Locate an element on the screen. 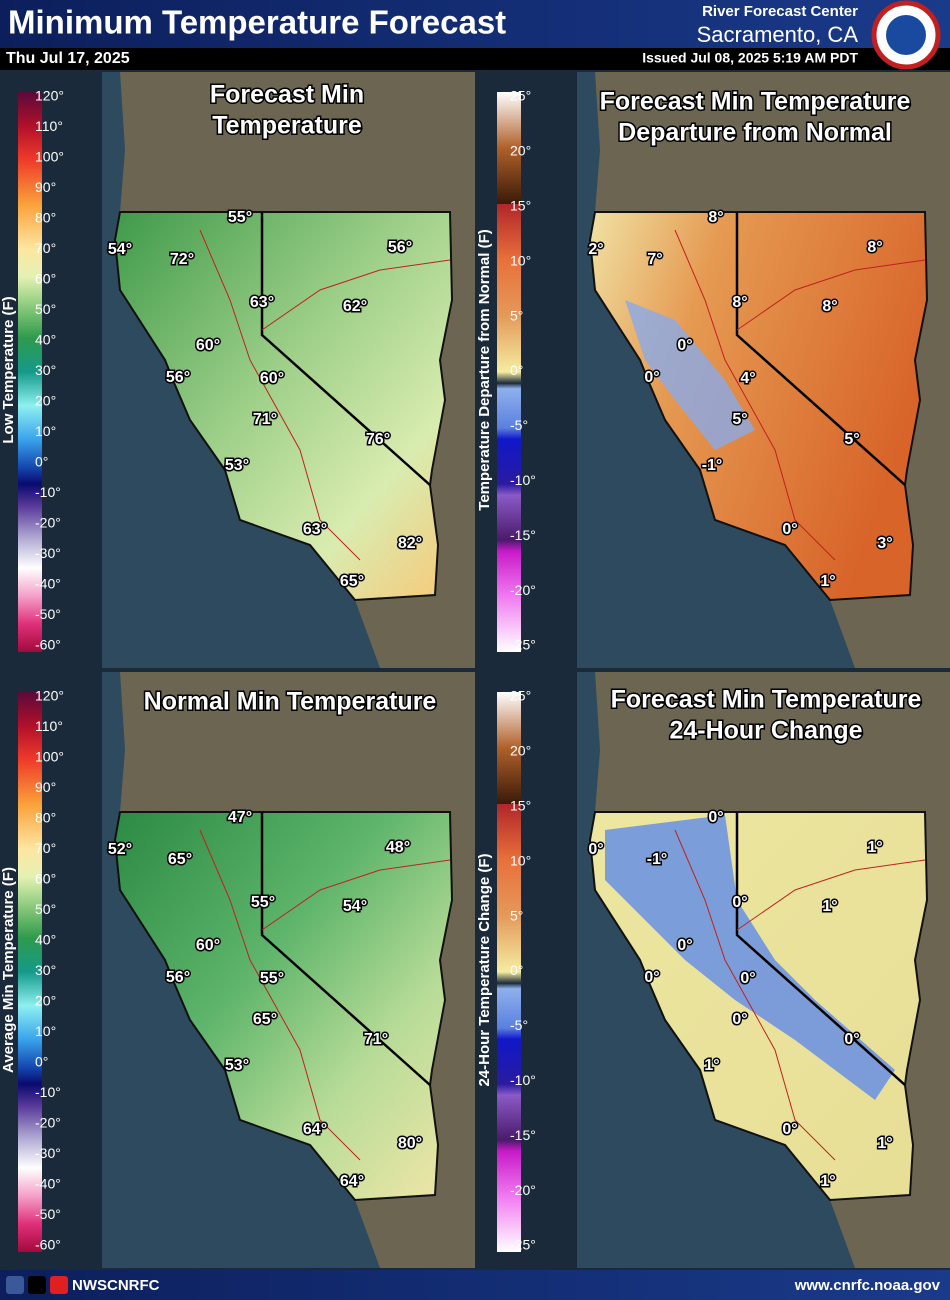  map-label: 62° is located at coordinates (355, 306).